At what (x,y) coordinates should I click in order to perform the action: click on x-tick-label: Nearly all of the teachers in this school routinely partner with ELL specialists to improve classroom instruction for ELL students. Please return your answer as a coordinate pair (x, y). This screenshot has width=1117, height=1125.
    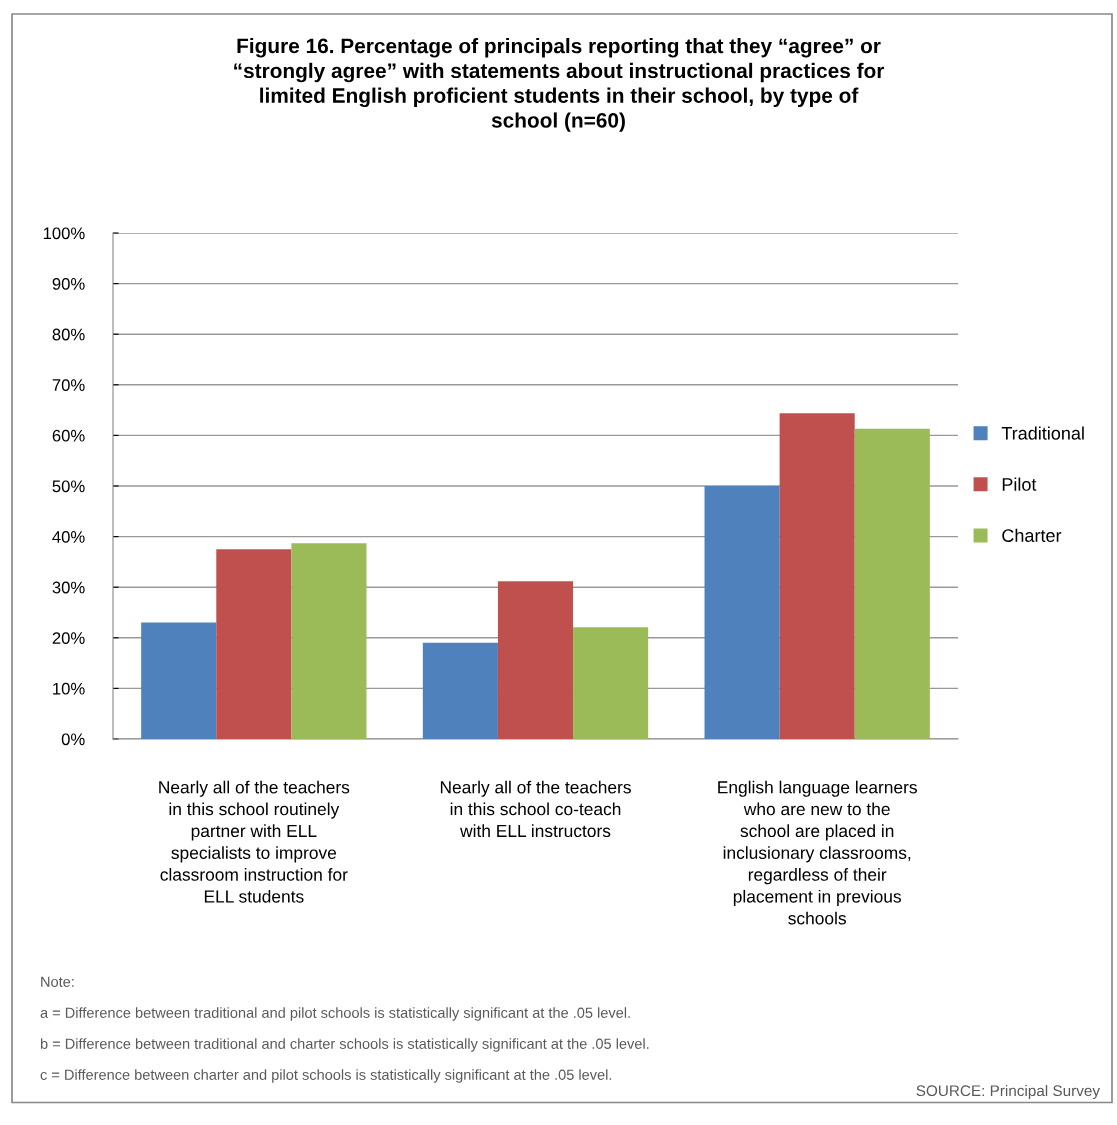
    Looking at the image, I should click on (254, 841).